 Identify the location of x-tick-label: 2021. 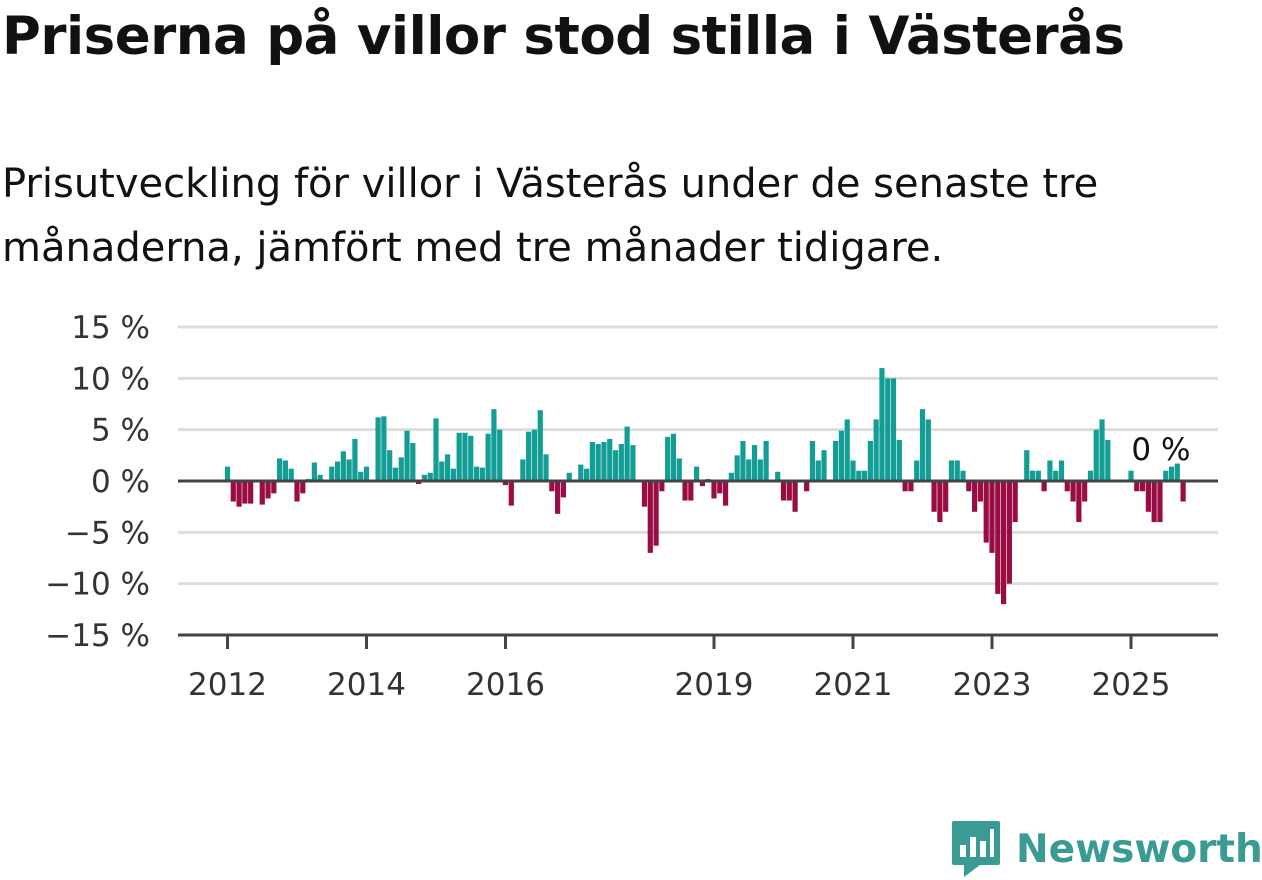
(853, 685).